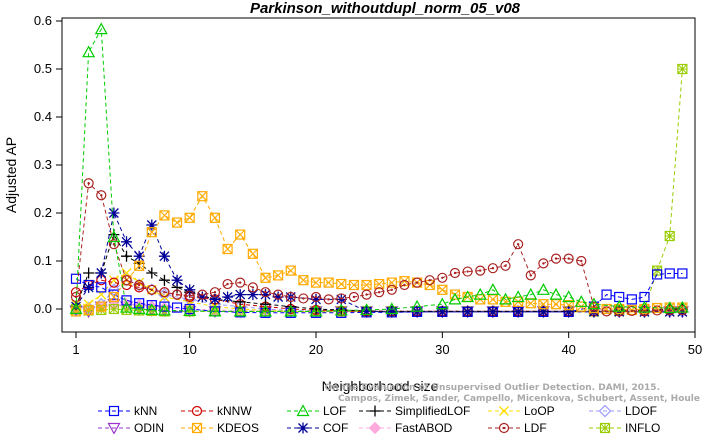 The image size is (703, 434). Describe the element at coordinates (131, 427) in the screenshot. I see `legend-item-odin: ODIN` at that location.